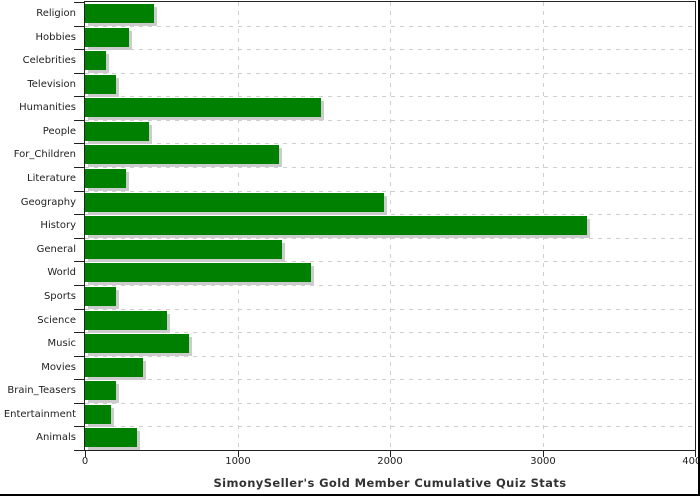 The image size is (700, 500). I want to click on category-label-brain_teasers: Brain_Teasers, so click(41, 391).